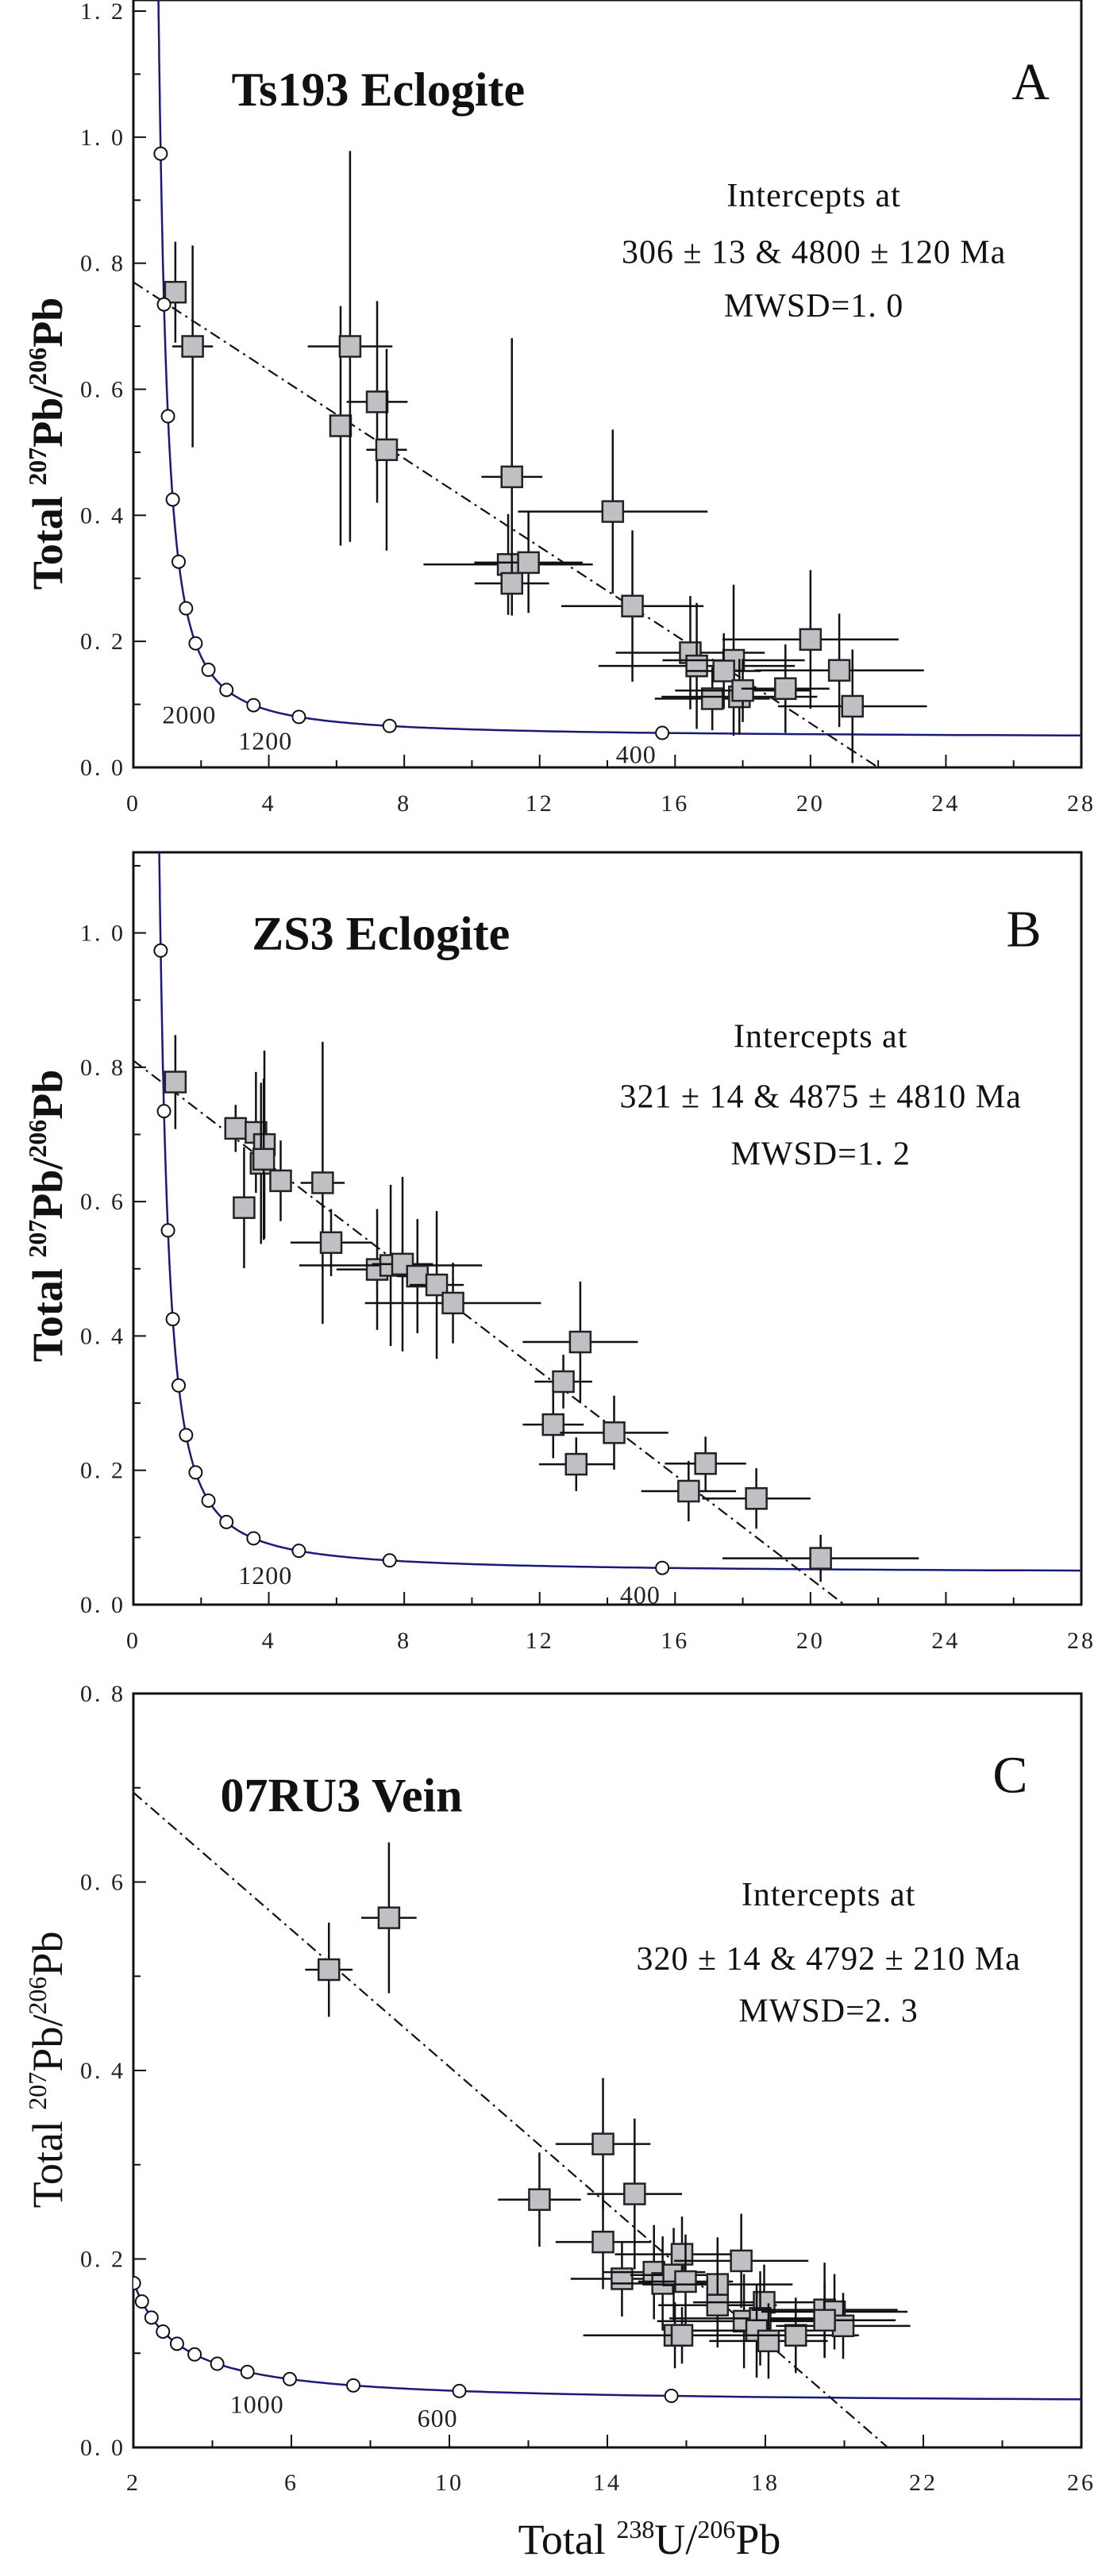 This screenshot has width=1098, height=2576. What do you see at coordinates (378, 90) in the screenshot?
I see `panel-title: Ts193 Eclogite` at bounding box center [378, 90].